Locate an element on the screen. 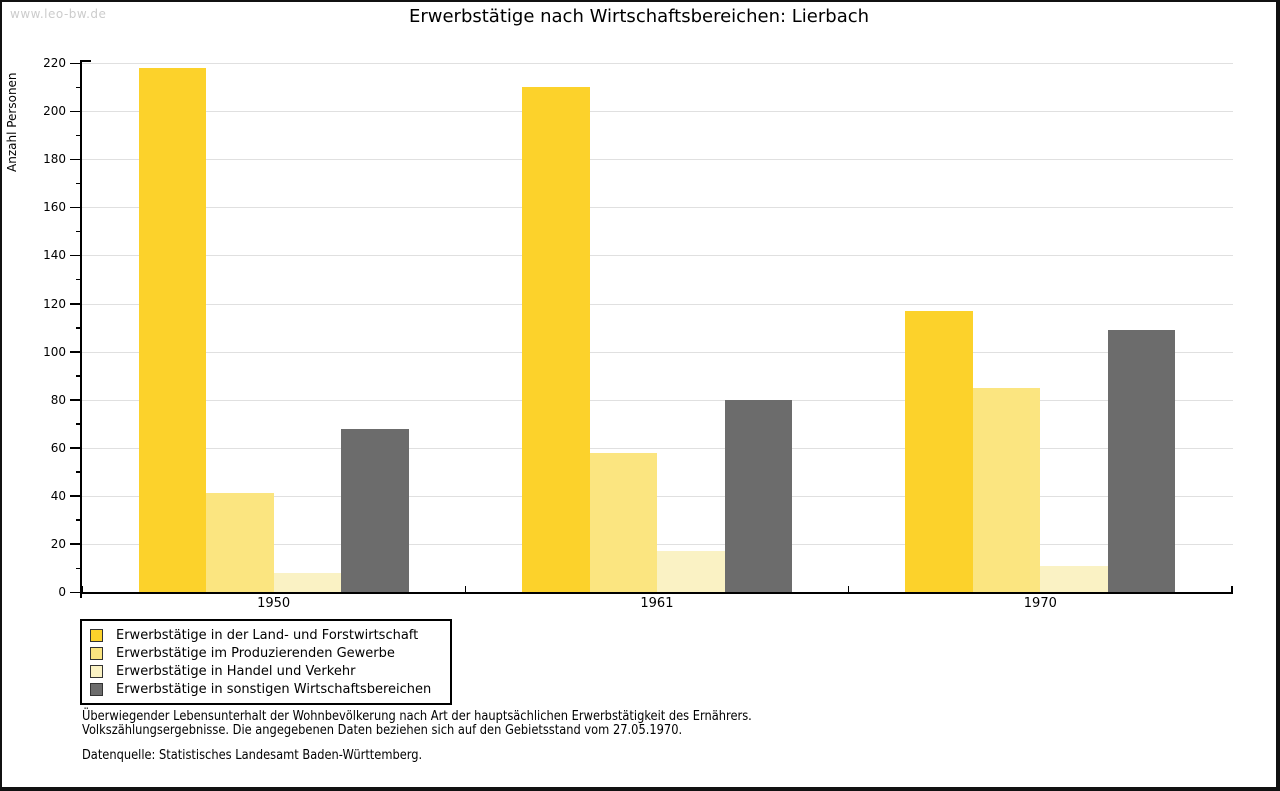 Image resolution: width=1280 pixels, height=791 pixels. y-tick-label-40: 40 is located at coordinates (58, 495).